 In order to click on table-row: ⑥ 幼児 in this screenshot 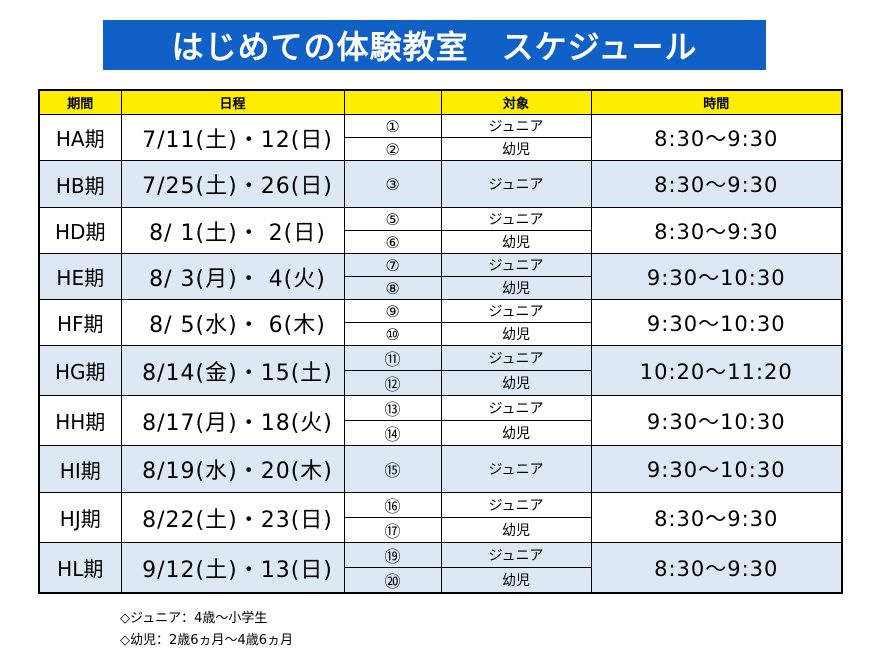, I will do `click(440, 242)`.